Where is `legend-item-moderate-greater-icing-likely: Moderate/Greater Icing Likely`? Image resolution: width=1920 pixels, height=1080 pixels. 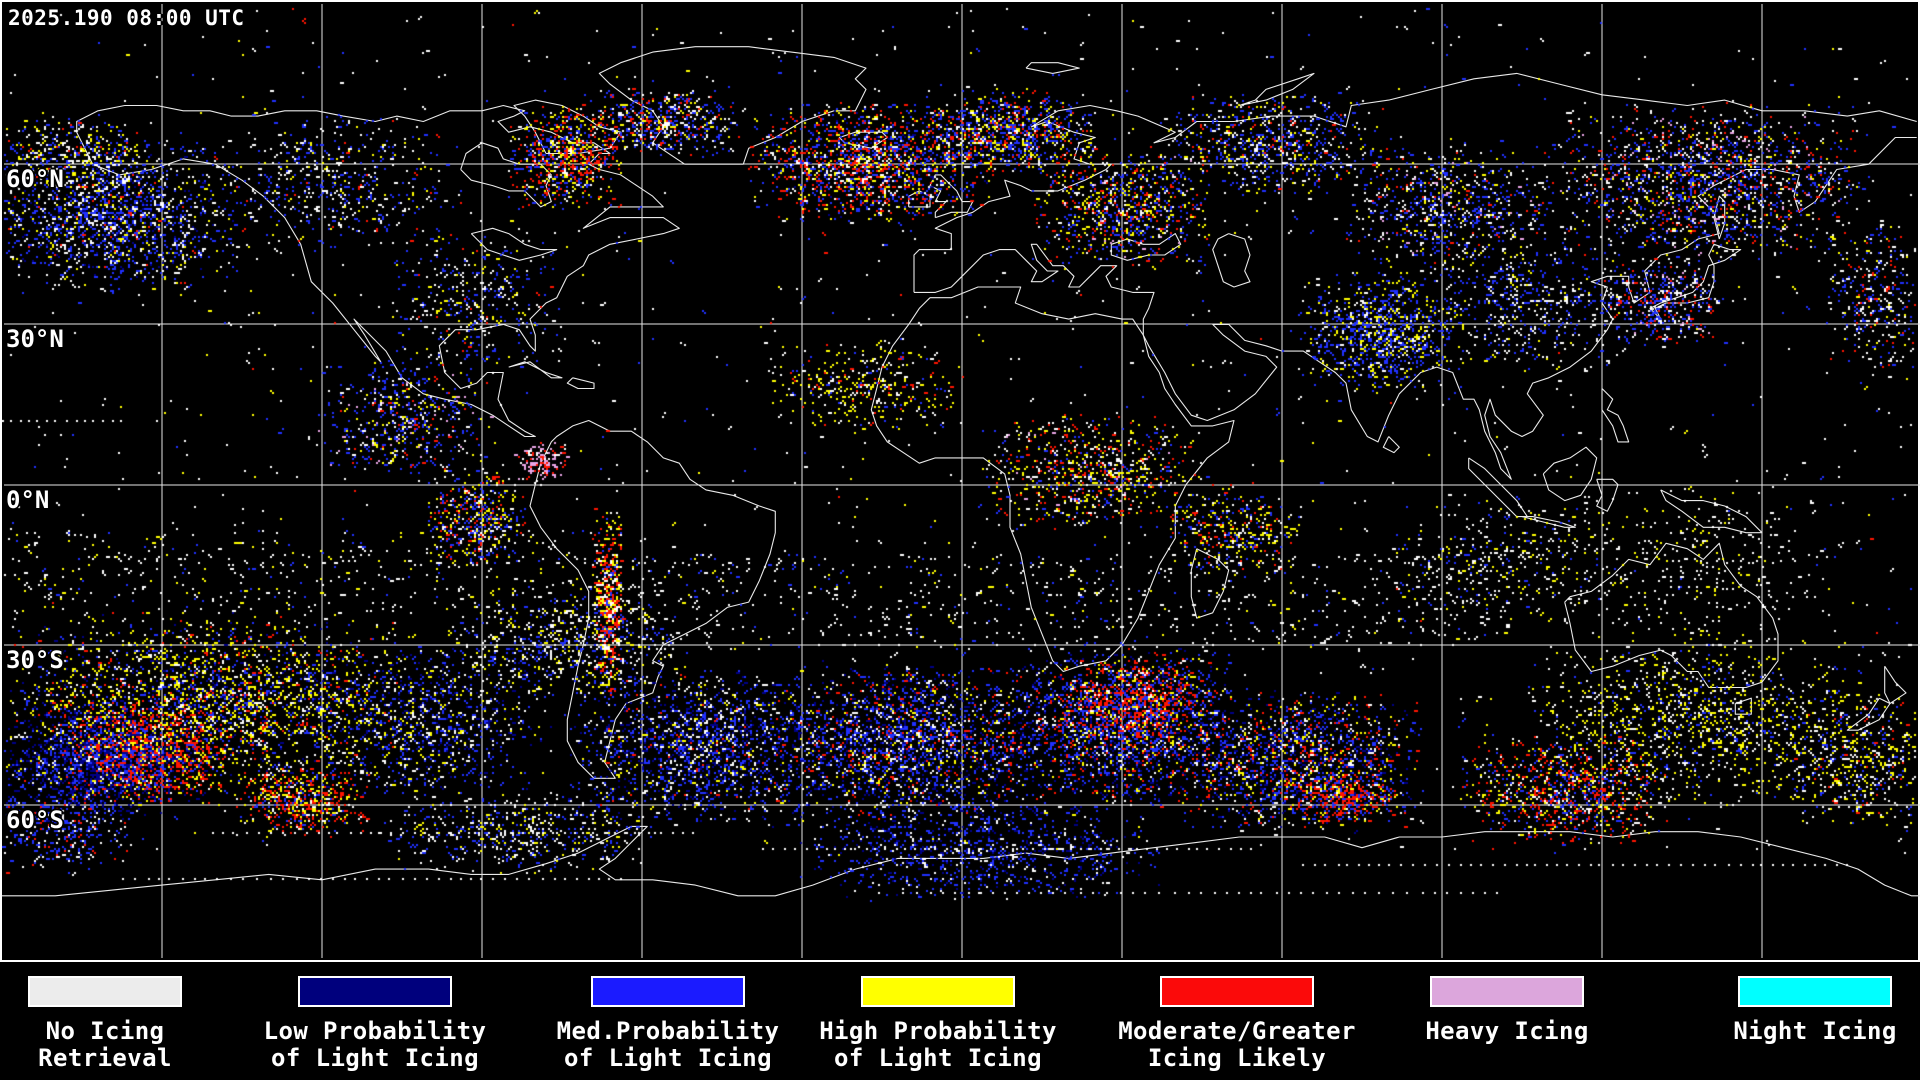 legend-item-moderate-greater-icing-likely: Moderate/Greater Icing Likely is located at coordinates (1237, 1024).